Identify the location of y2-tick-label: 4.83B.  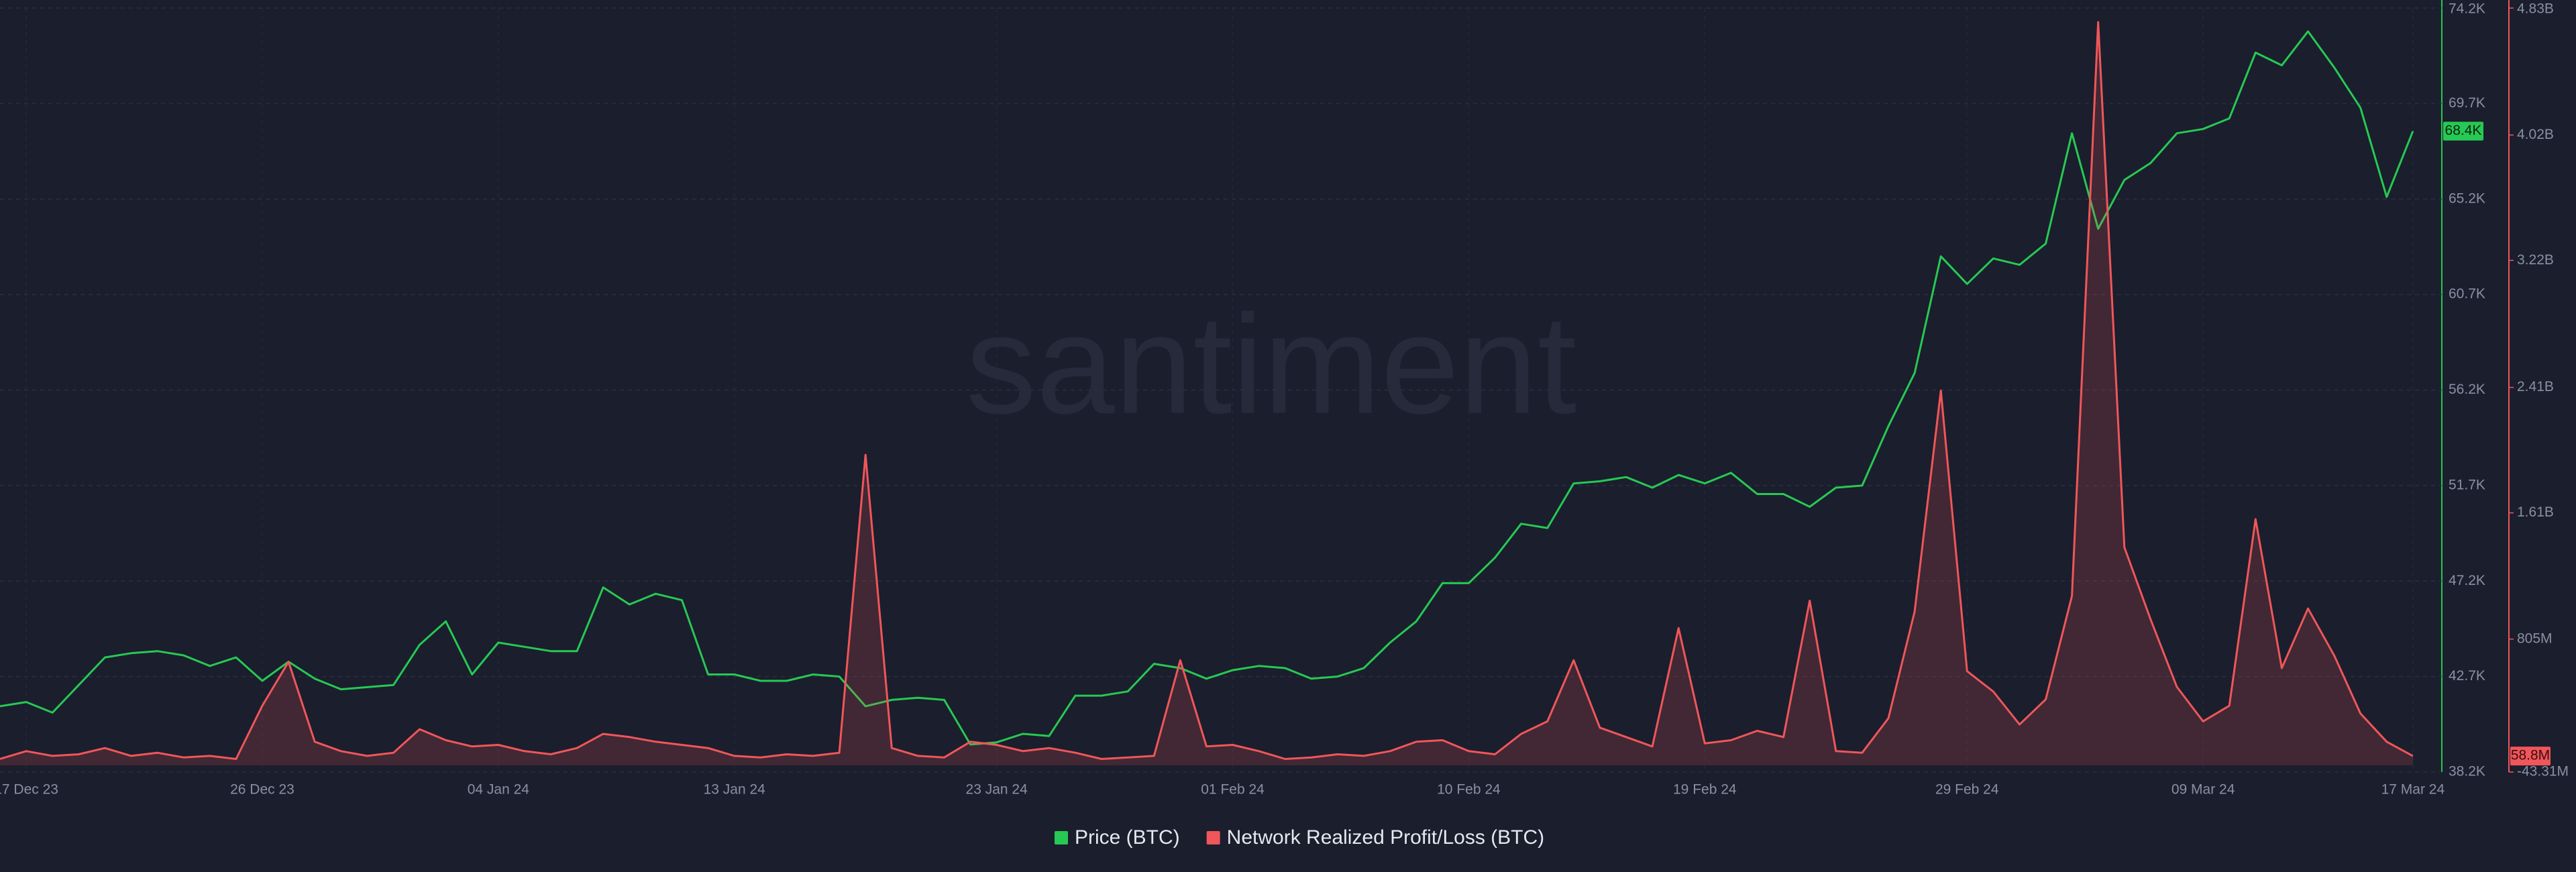
(2535, 9).